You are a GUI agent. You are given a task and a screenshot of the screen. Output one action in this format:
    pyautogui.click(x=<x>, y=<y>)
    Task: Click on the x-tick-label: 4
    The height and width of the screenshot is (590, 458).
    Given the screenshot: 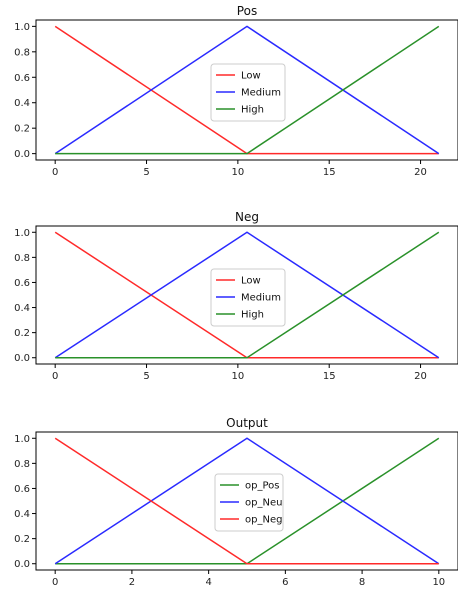 What is the action you would take?
    pyautogui.click(x=208, y=582)
    